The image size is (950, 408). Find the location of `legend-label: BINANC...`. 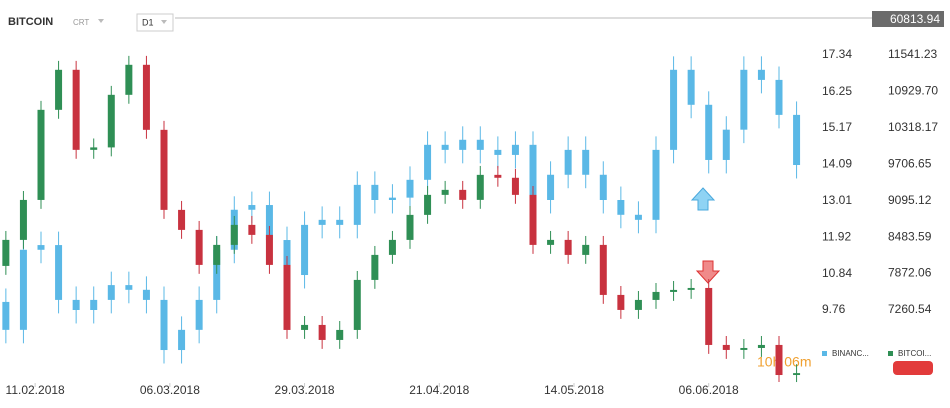

legend-label: BINANC... is located at coordinates (850, 353).